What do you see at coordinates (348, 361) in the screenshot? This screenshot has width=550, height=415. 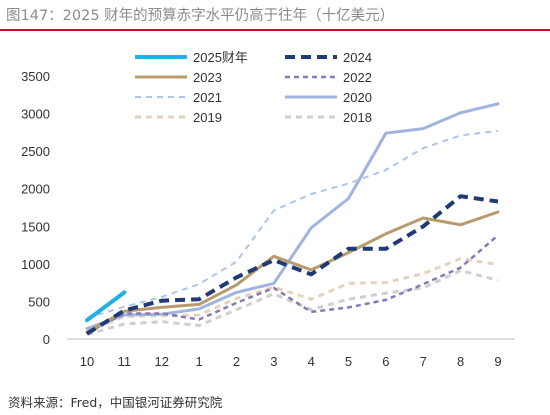 I see `x-tick-label: 5` at bounding box center [348, 361].